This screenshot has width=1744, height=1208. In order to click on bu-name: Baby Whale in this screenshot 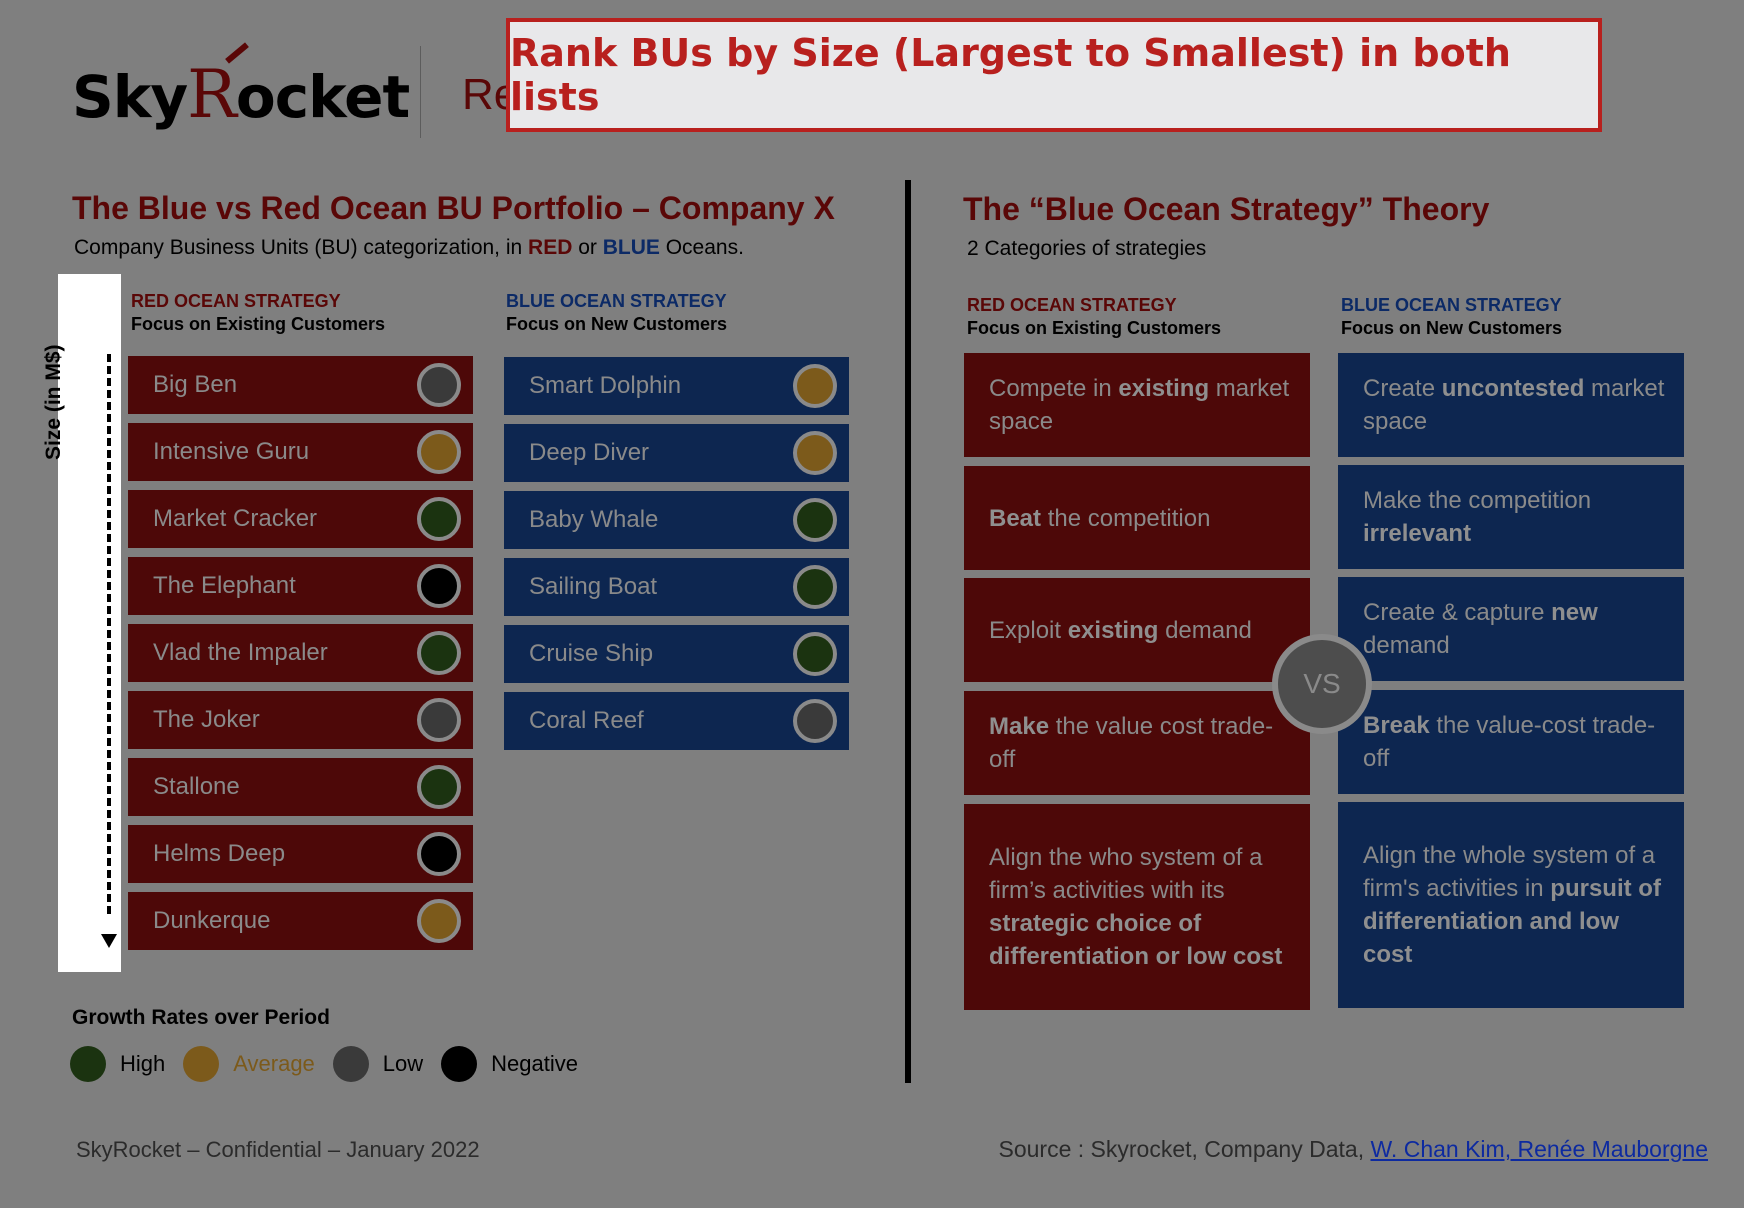, I will do `click(594, 519)`.